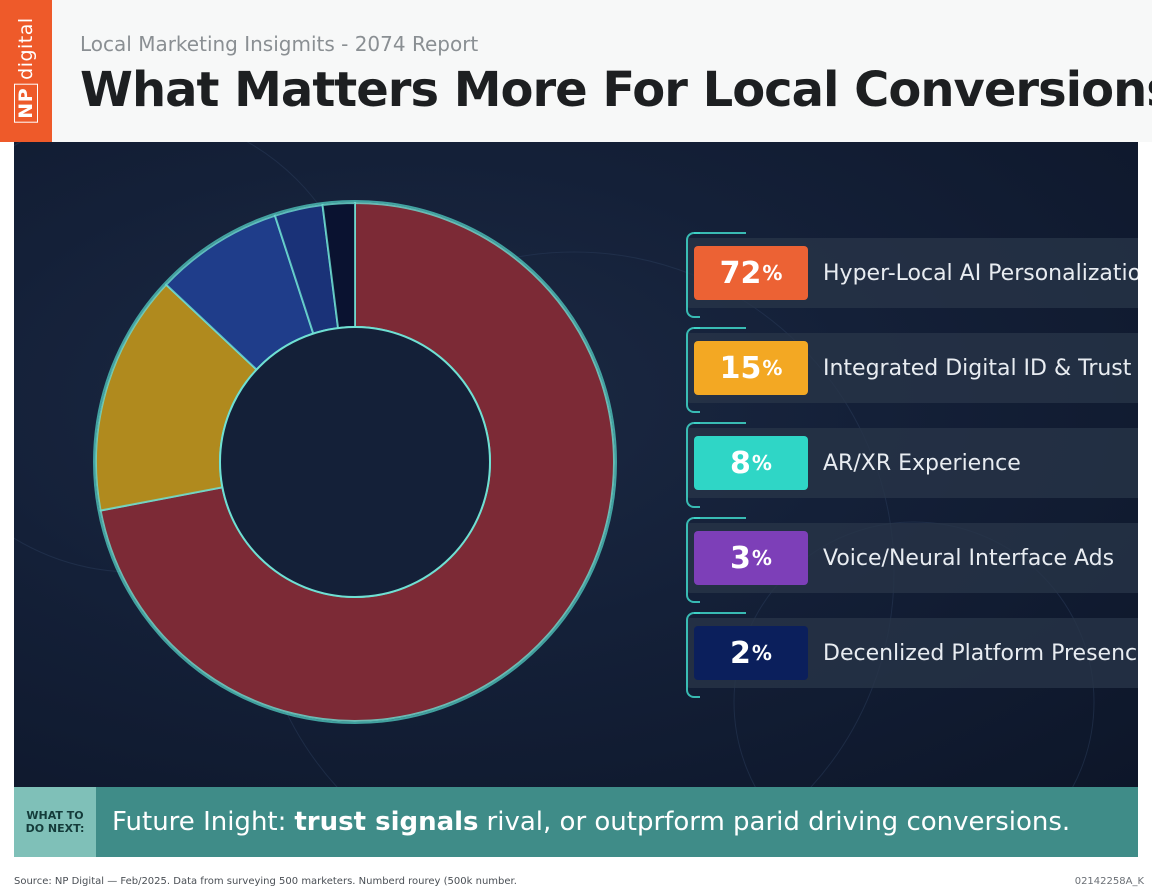  Describe the element at coordinates (969, 558) in the screenshot. I see `legend-label: Voice/Neural Interface Ads` at that location.